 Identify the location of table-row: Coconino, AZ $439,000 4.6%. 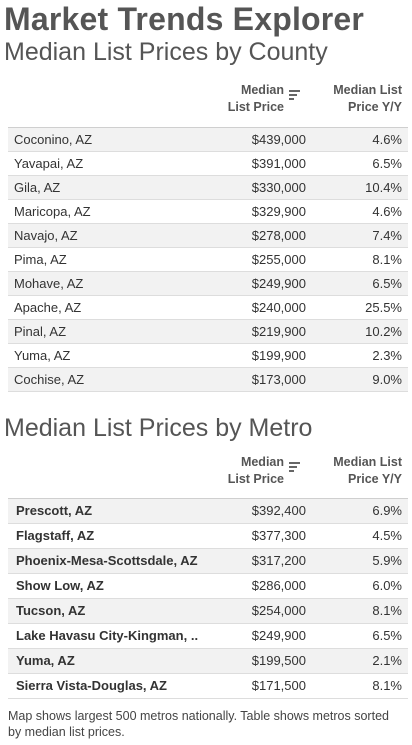
(208, 140).